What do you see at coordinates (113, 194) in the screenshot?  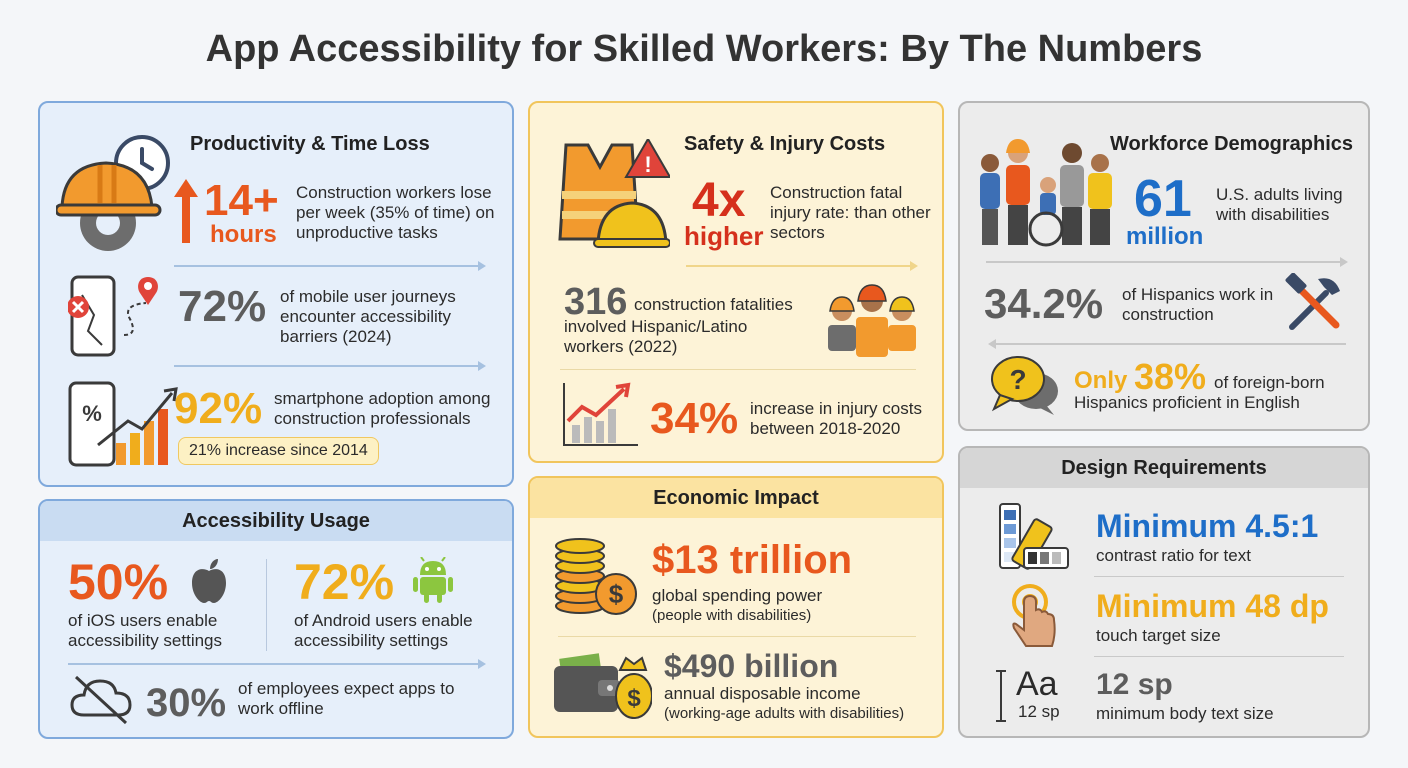 I see `hardhat-gear-clock-icon` at bounding box center [113, 194].